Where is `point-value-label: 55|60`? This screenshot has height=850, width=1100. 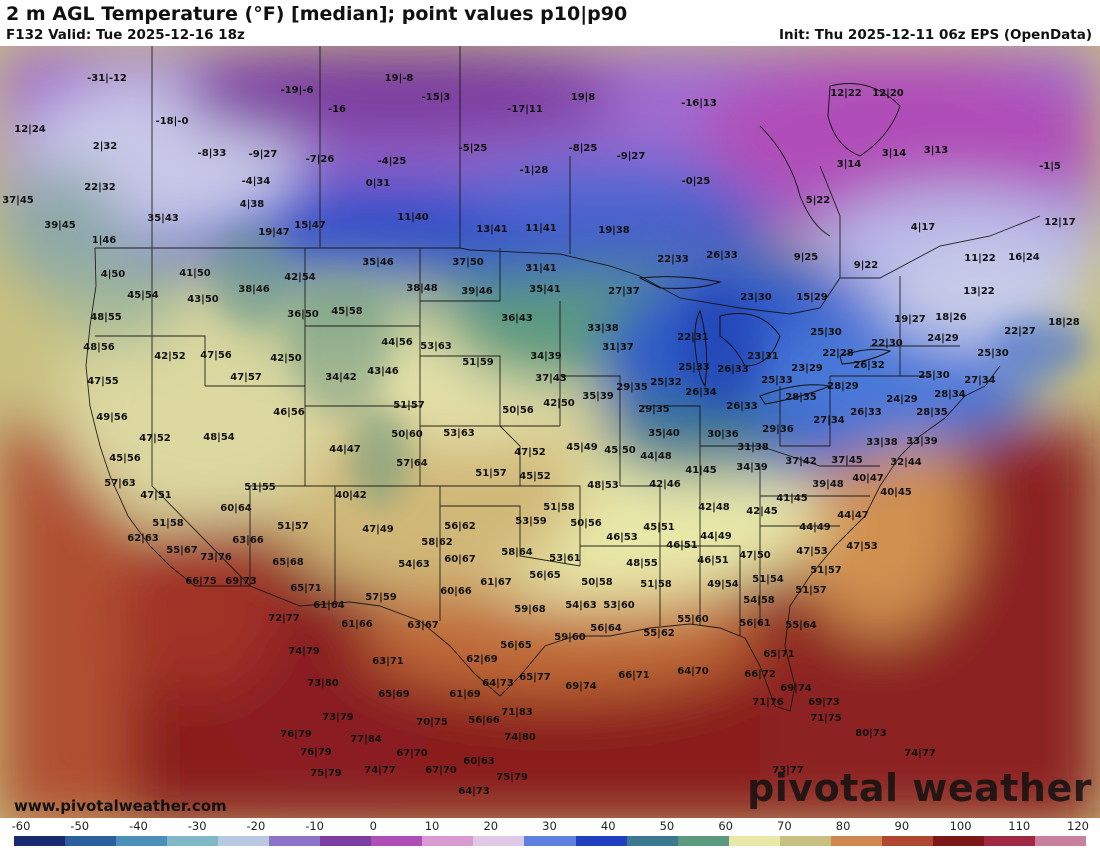 point-value-label: 55|60 is located at coordinates (693, 619).